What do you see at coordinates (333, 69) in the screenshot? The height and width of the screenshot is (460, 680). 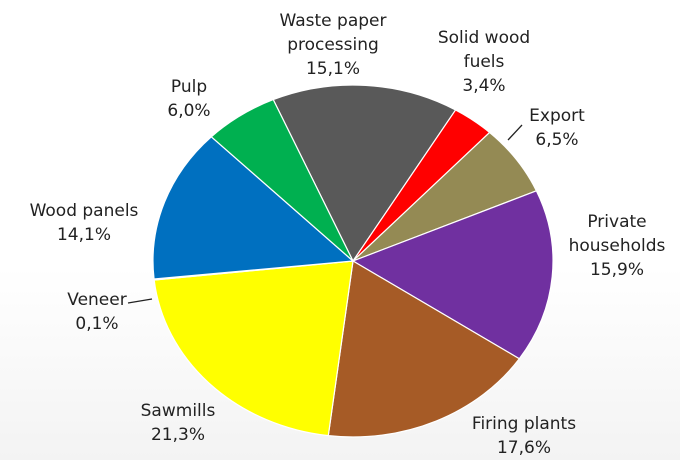 I see `label-percent: 15,1%` at bounding box center [333, 69].